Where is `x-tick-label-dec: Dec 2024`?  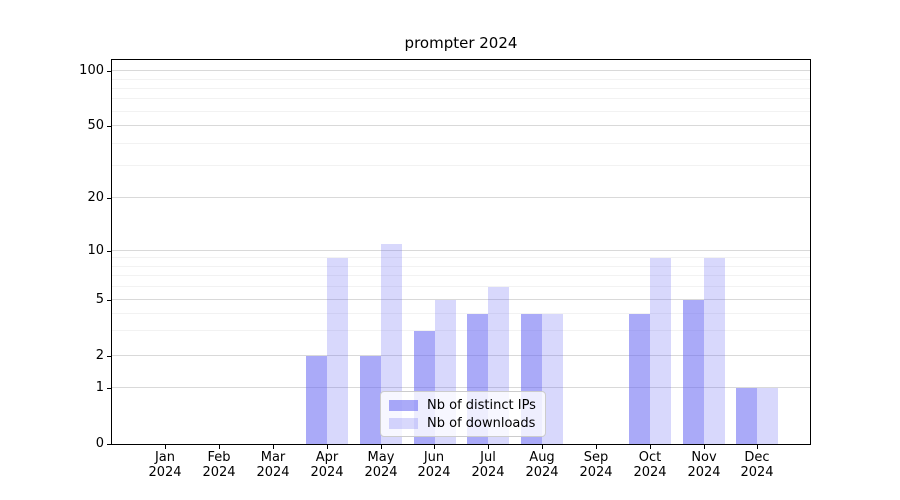
x-tick-label-dec: Dec 2024 is located at coordinates (757, 465).